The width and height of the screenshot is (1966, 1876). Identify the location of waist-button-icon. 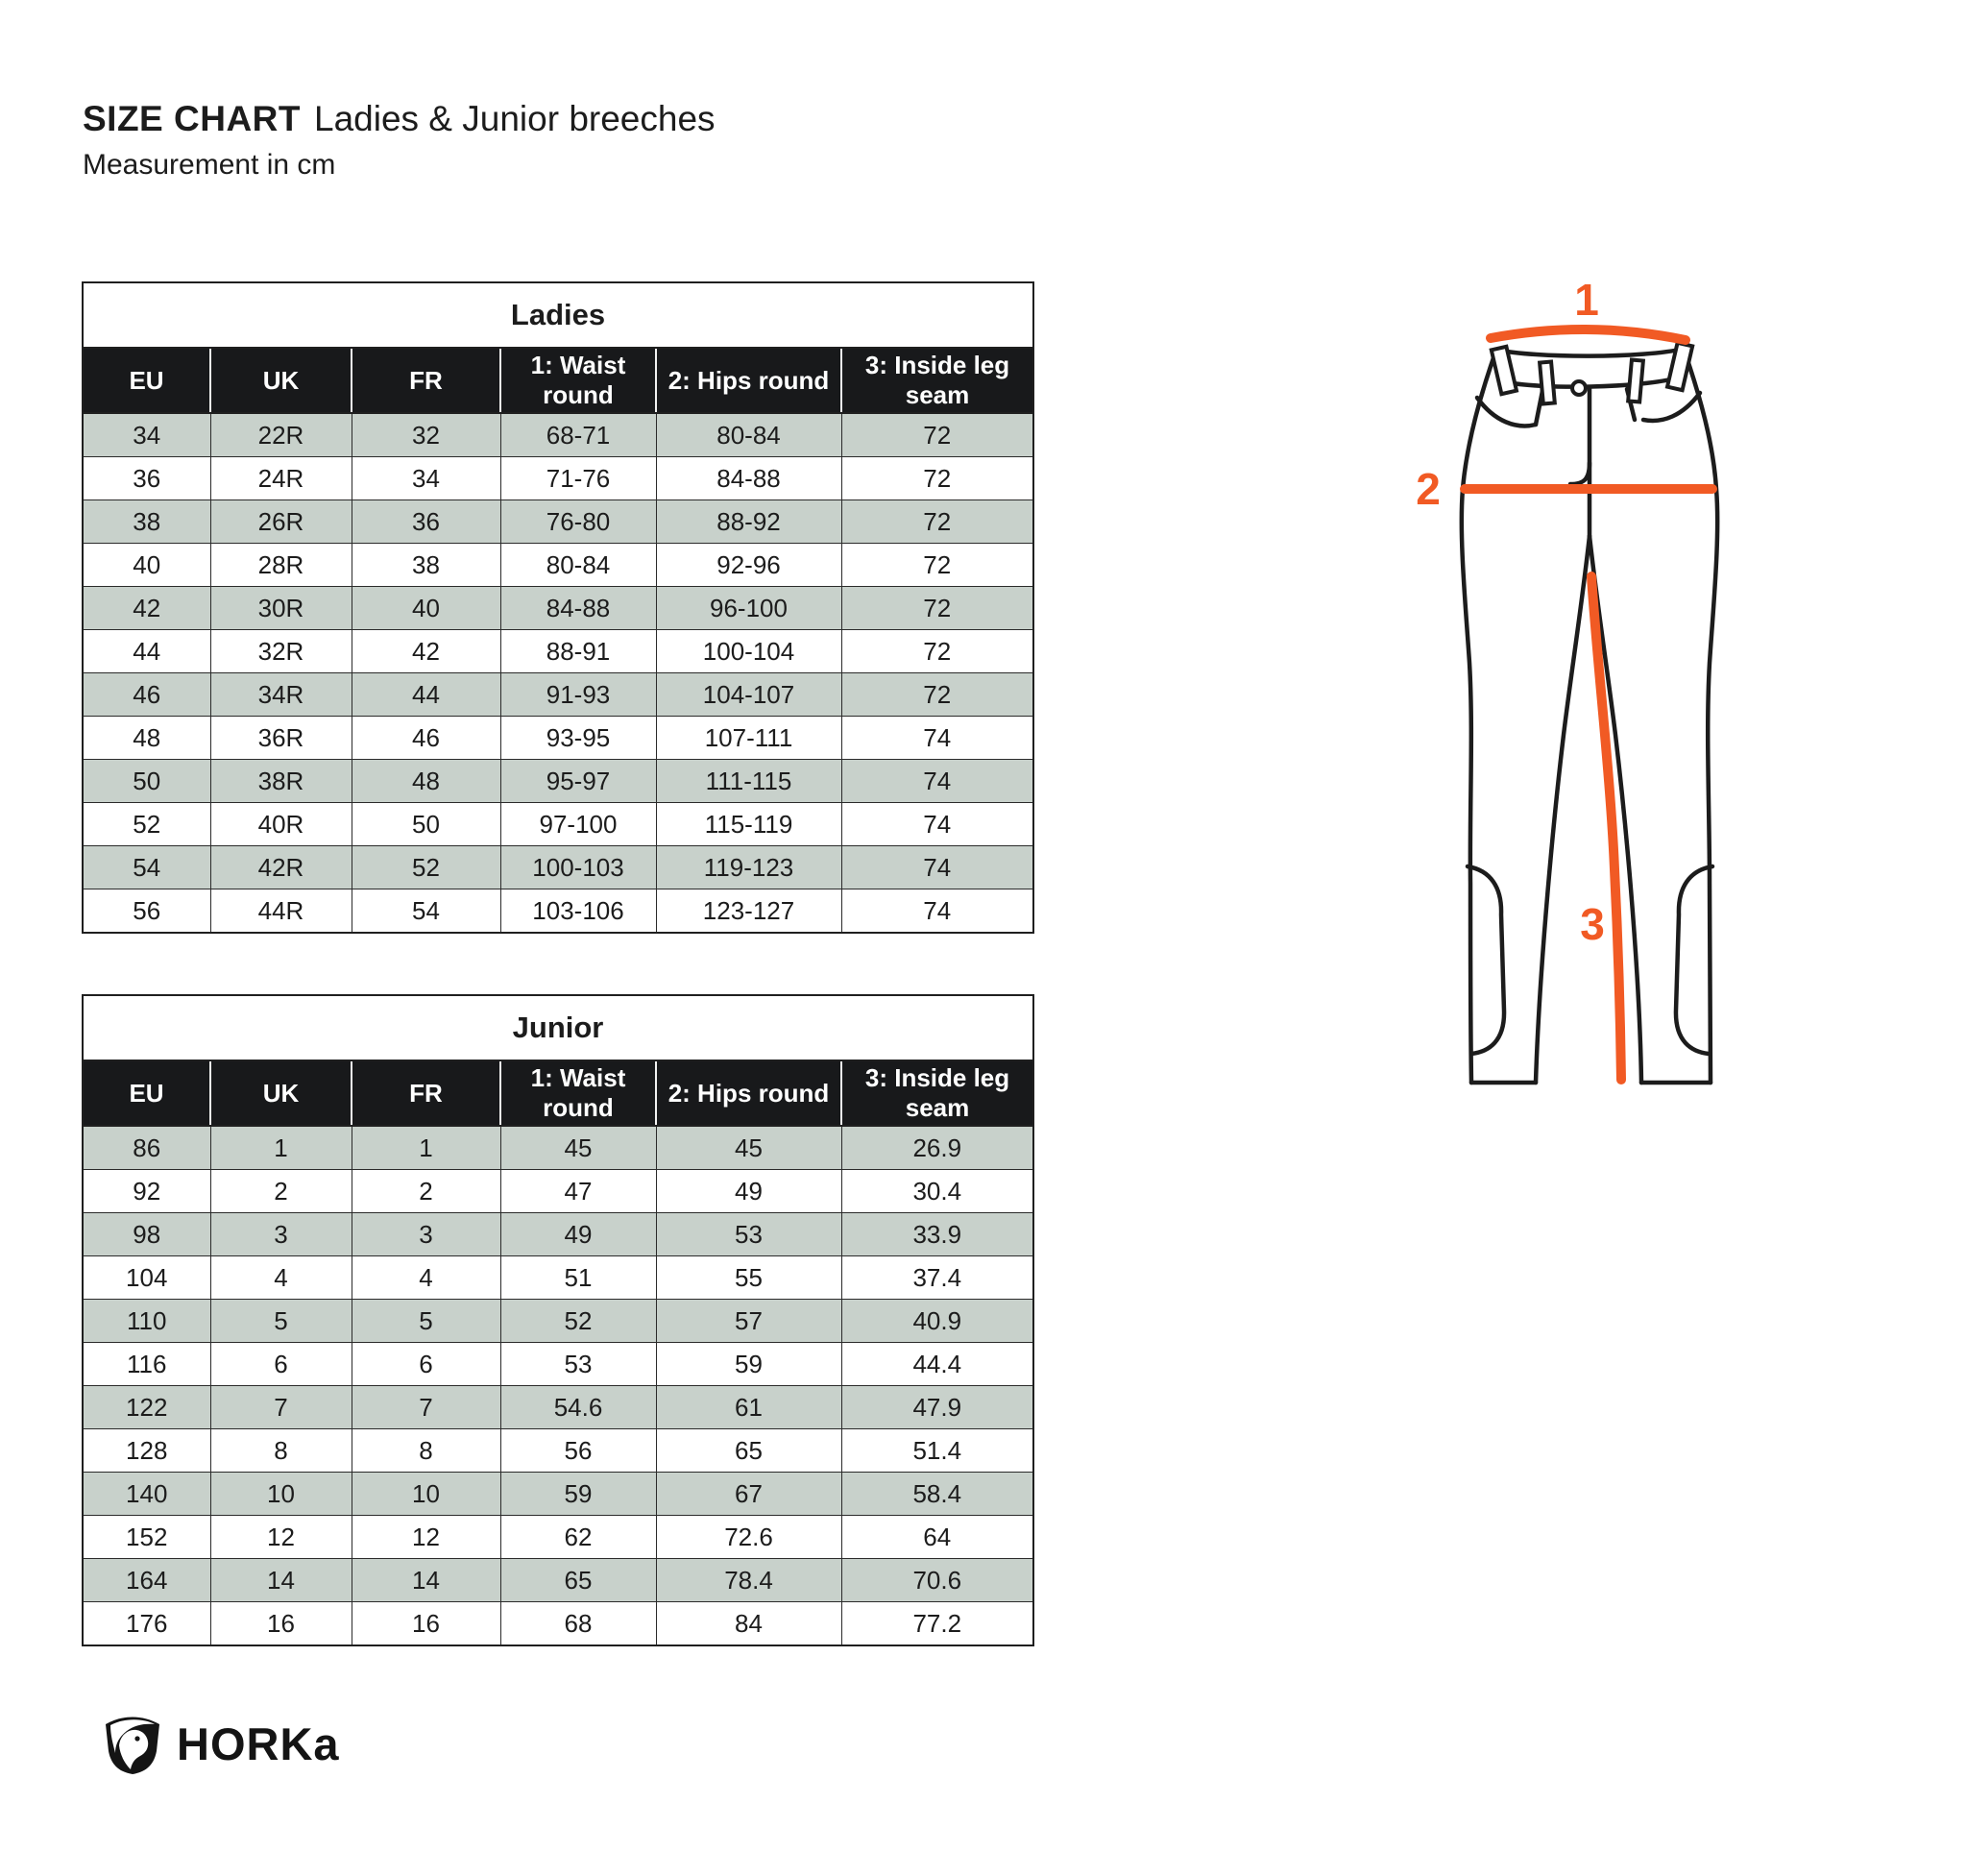
(1579, 388).